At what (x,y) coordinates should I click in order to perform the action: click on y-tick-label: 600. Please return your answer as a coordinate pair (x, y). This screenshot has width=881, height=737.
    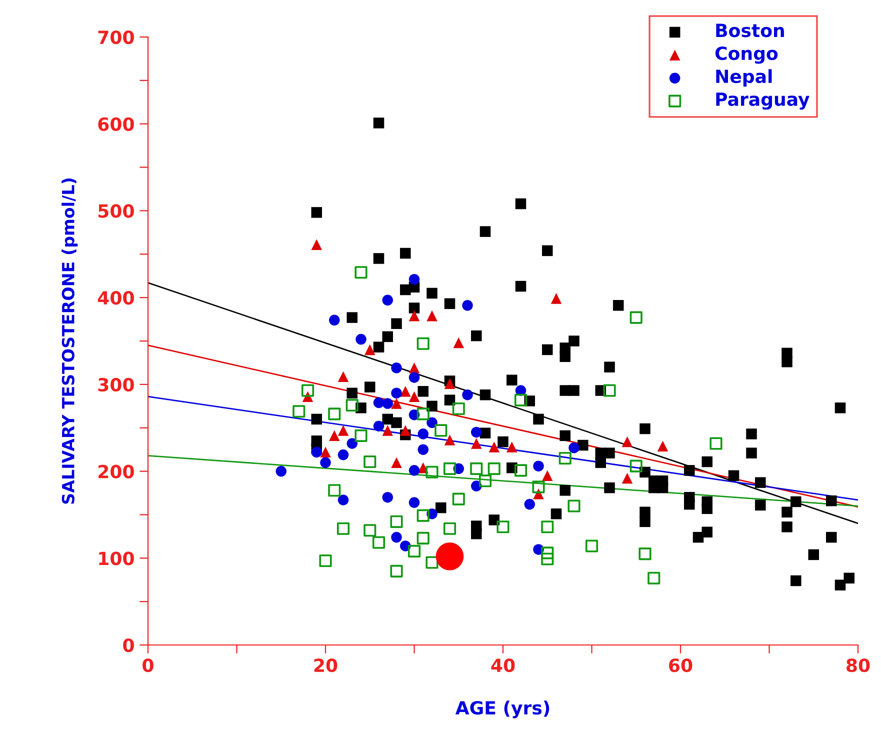
    Looking at the image, I should click on (116, 124).